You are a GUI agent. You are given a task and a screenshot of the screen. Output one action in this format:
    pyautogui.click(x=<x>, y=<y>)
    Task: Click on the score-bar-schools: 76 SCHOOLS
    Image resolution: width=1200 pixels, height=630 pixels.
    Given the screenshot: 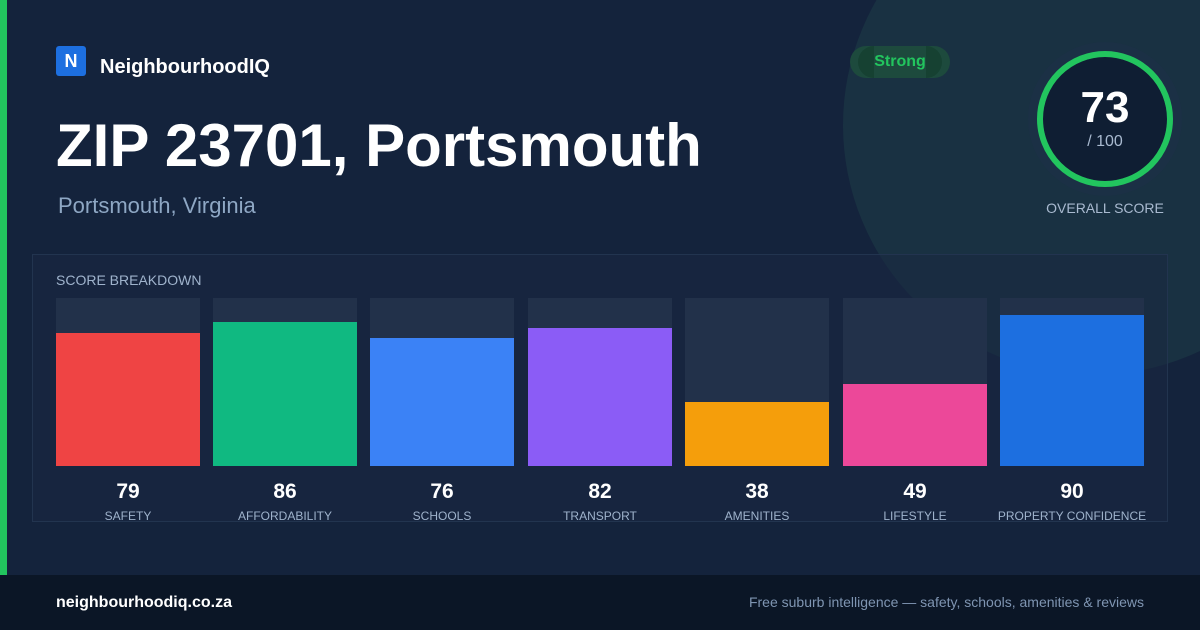 What is the action you would take?
    pyautogui.click(x=442, y=410)
    